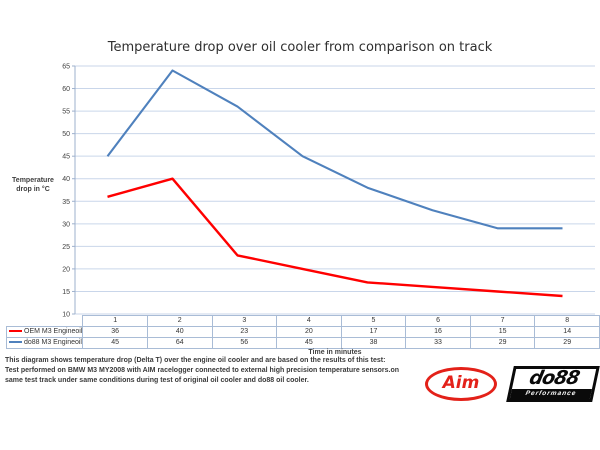 The height and width of the screenshot is (450, 600). Describe the element at coordinates (53, 331) in the screenshot. I see `legend-label: OEM M3 Engineoil` at that location.